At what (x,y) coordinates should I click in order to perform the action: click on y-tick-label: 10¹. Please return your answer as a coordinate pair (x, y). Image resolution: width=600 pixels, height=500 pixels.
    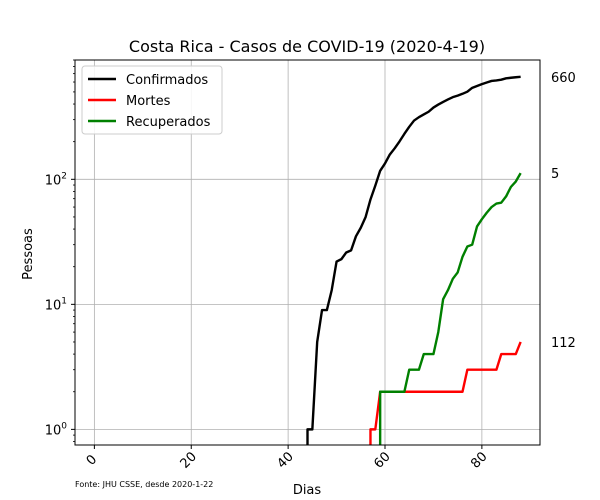
    Looking at the image, I should click on (56, 304).